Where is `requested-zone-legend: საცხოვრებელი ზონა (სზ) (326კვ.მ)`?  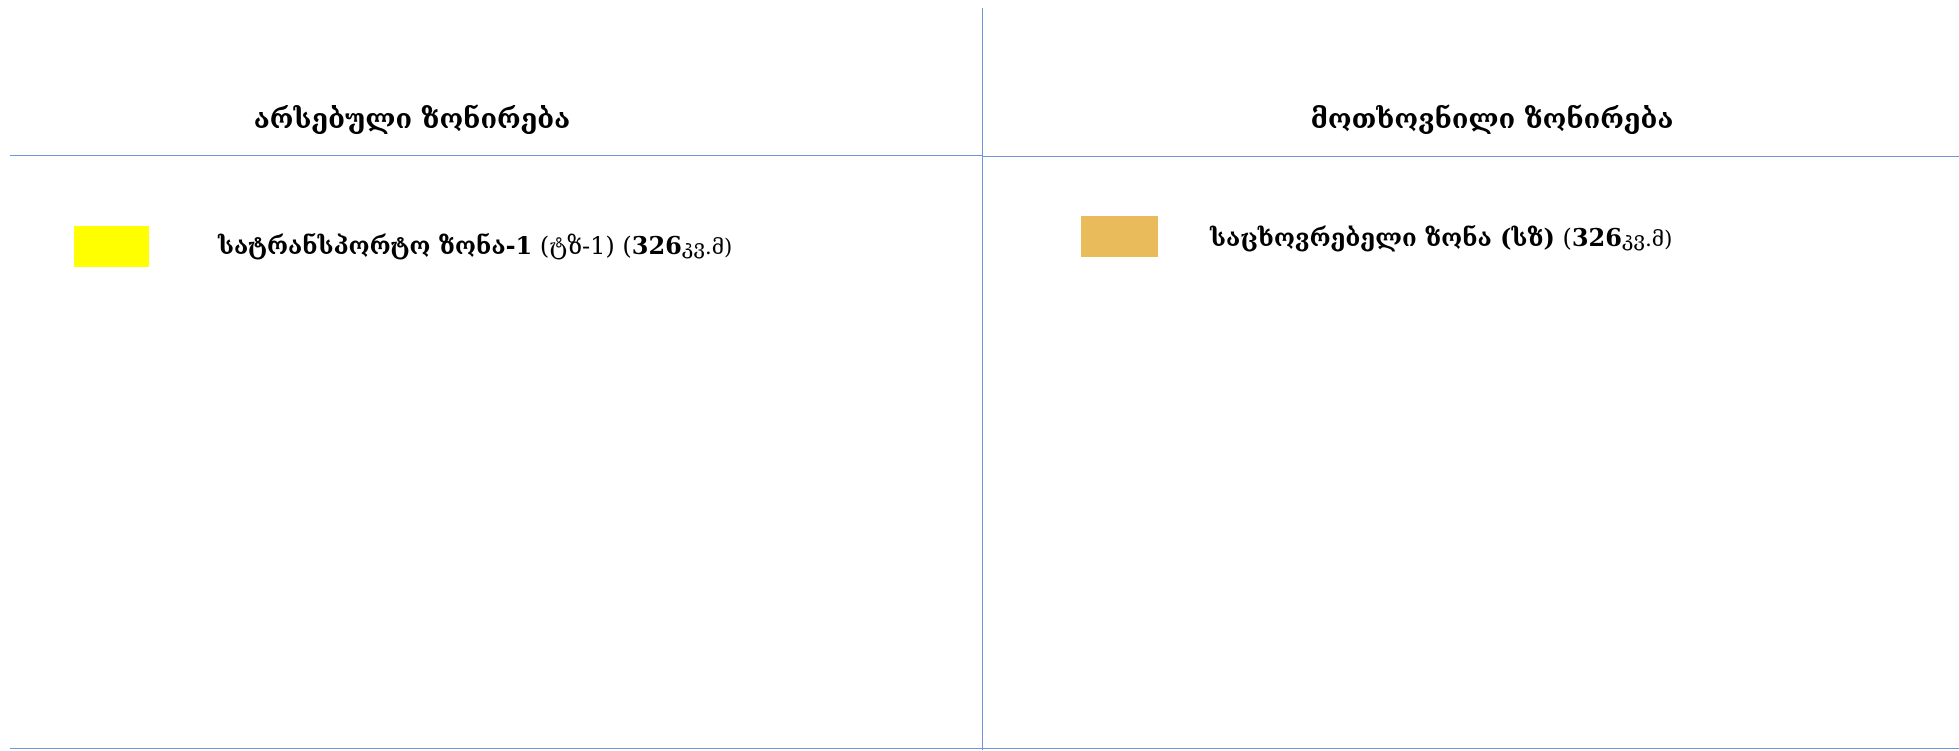
requested-zone-legend: საცხოვრებელი ზონა (სზ) (326კვ.მ) is located at coordinates (1441, 238).